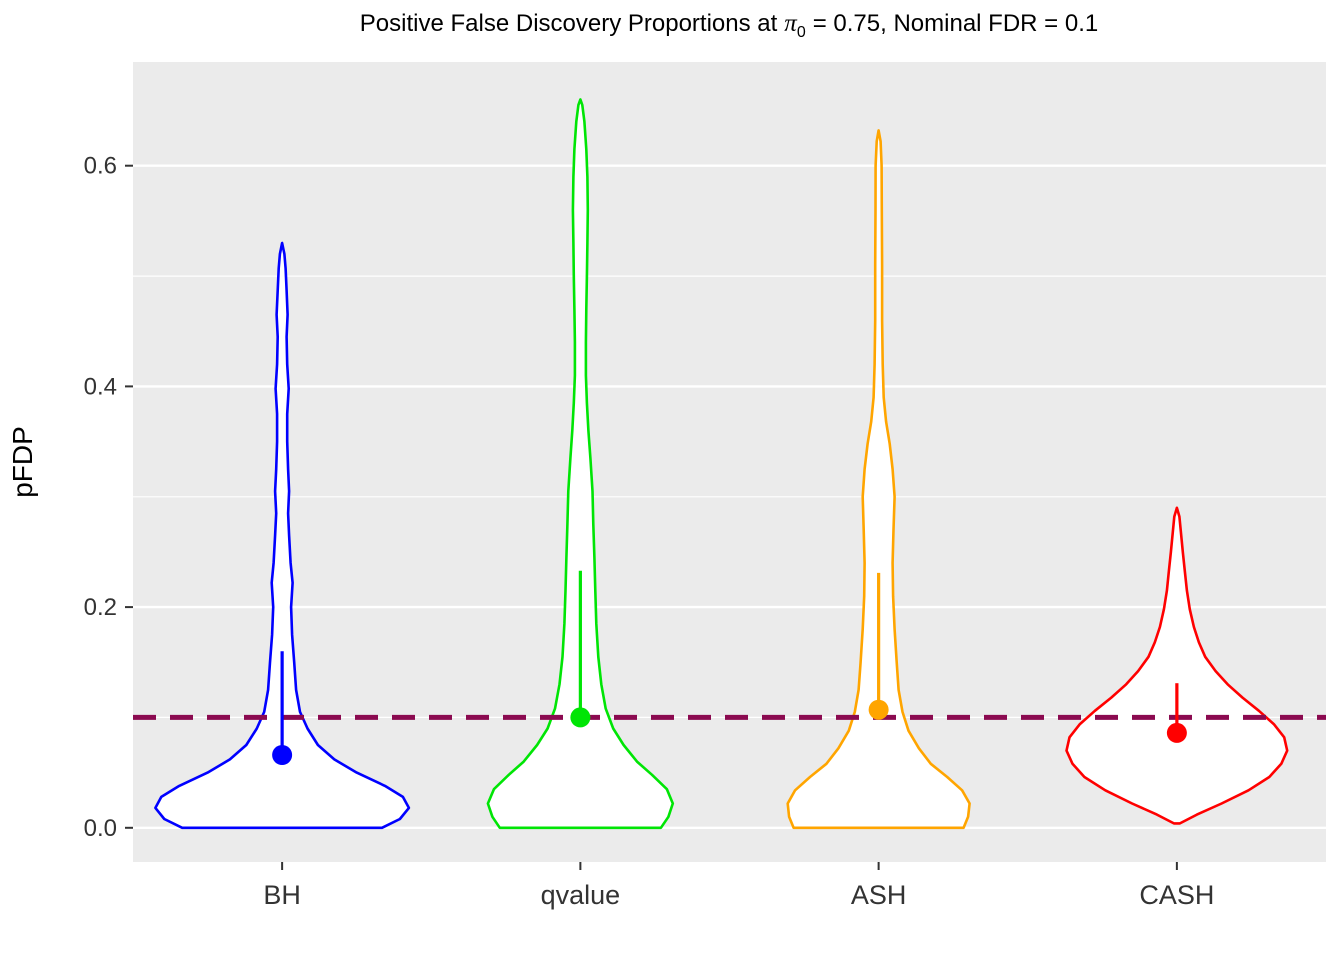 The width and height of the screenshot is (1344, 965). What do you see at coordinates (100, 166) in the screenshot?
I see `y-tick-label-0.6: 0.6` at bounding box center [100, 166].